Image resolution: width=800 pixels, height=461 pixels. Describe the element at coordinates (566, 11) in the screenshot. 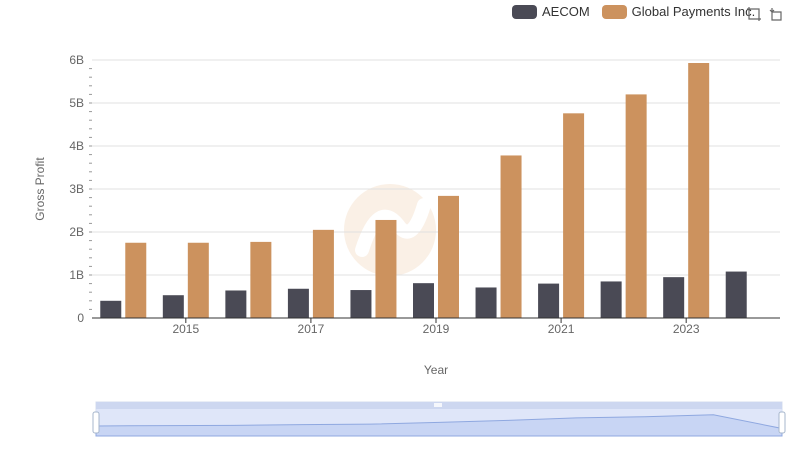

I see `legend-label-aecom: AECOM` at that location.